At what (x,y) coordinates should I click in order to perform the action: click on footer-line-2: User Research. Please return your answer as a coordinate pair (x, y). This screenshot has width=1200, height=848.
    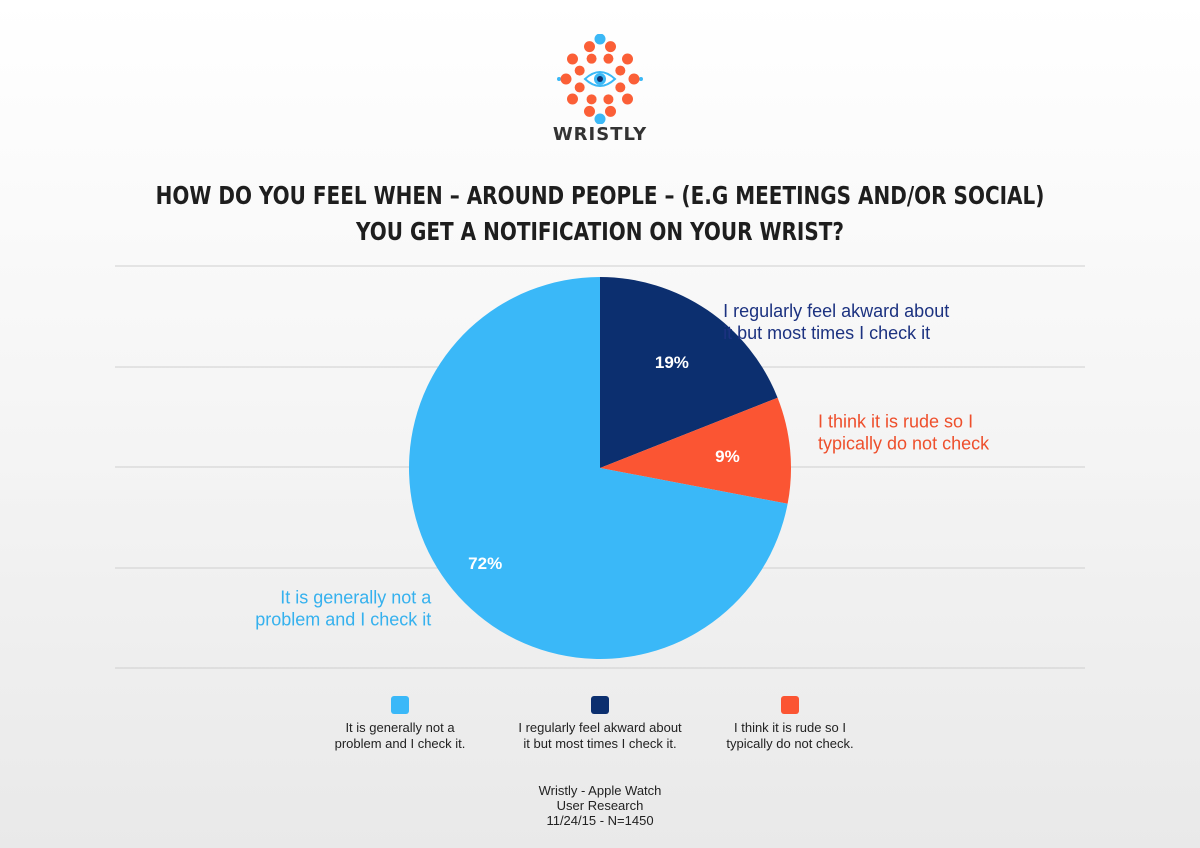
    Looking at the image, I should click on (600, 805).